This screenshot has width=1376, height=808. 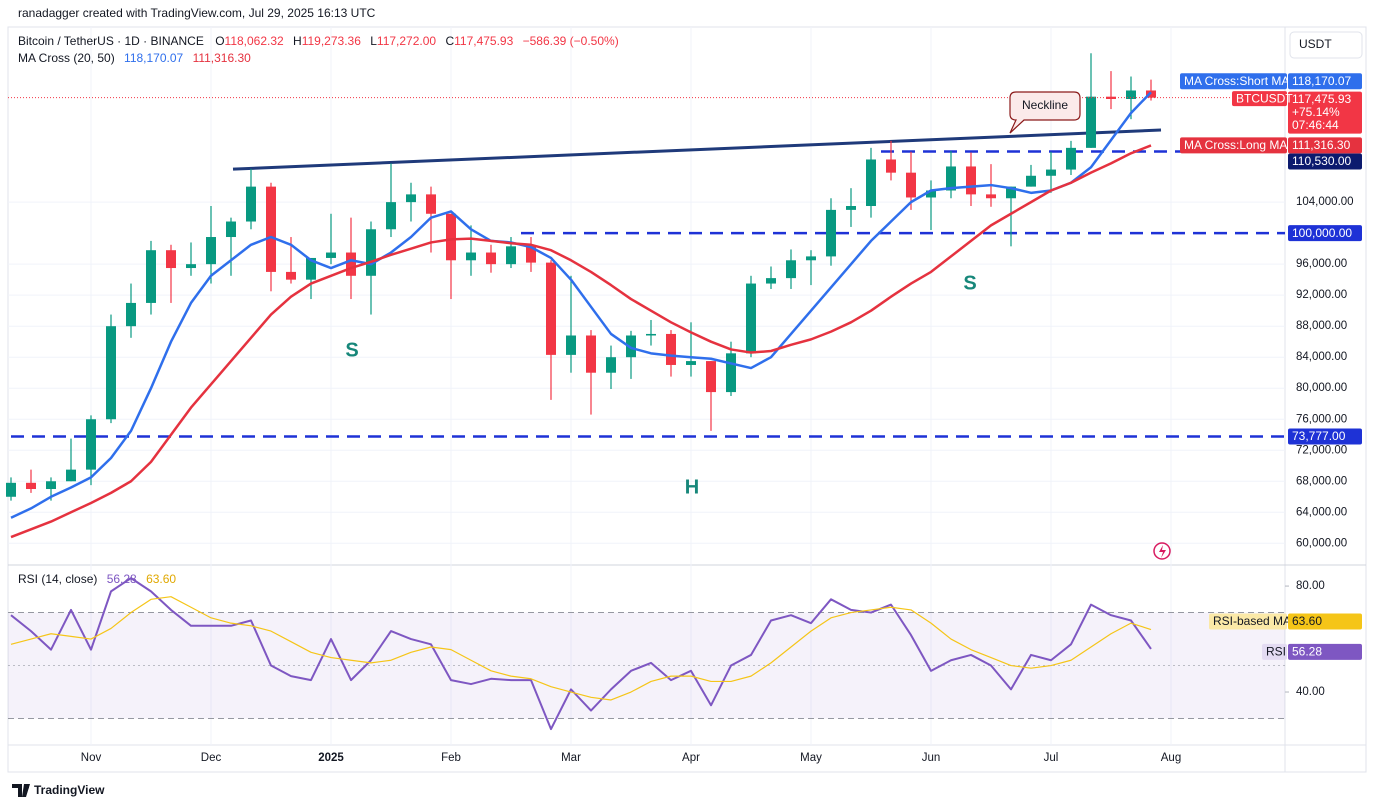 I want to click on rsi-name: RSI, so click(x=1276, y=652).